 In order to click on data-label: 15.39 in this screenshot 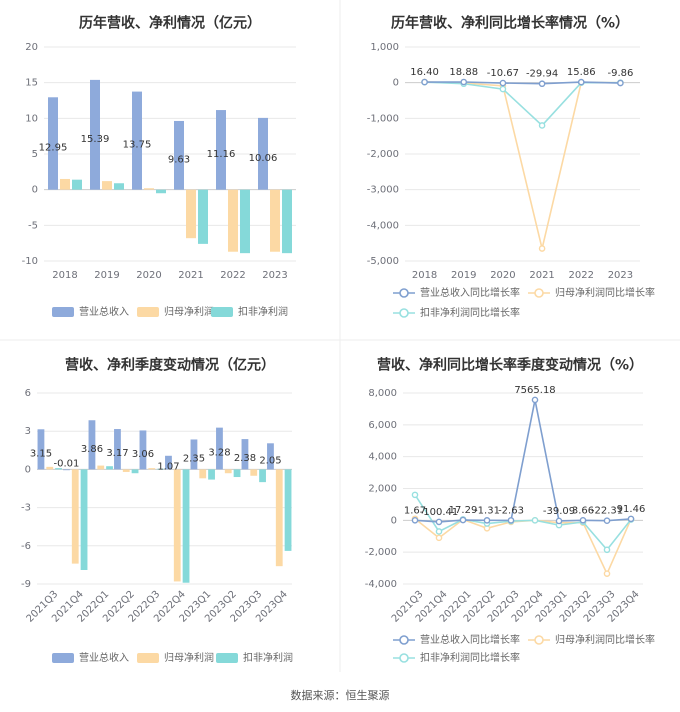, I will do `click(95, 139)`.